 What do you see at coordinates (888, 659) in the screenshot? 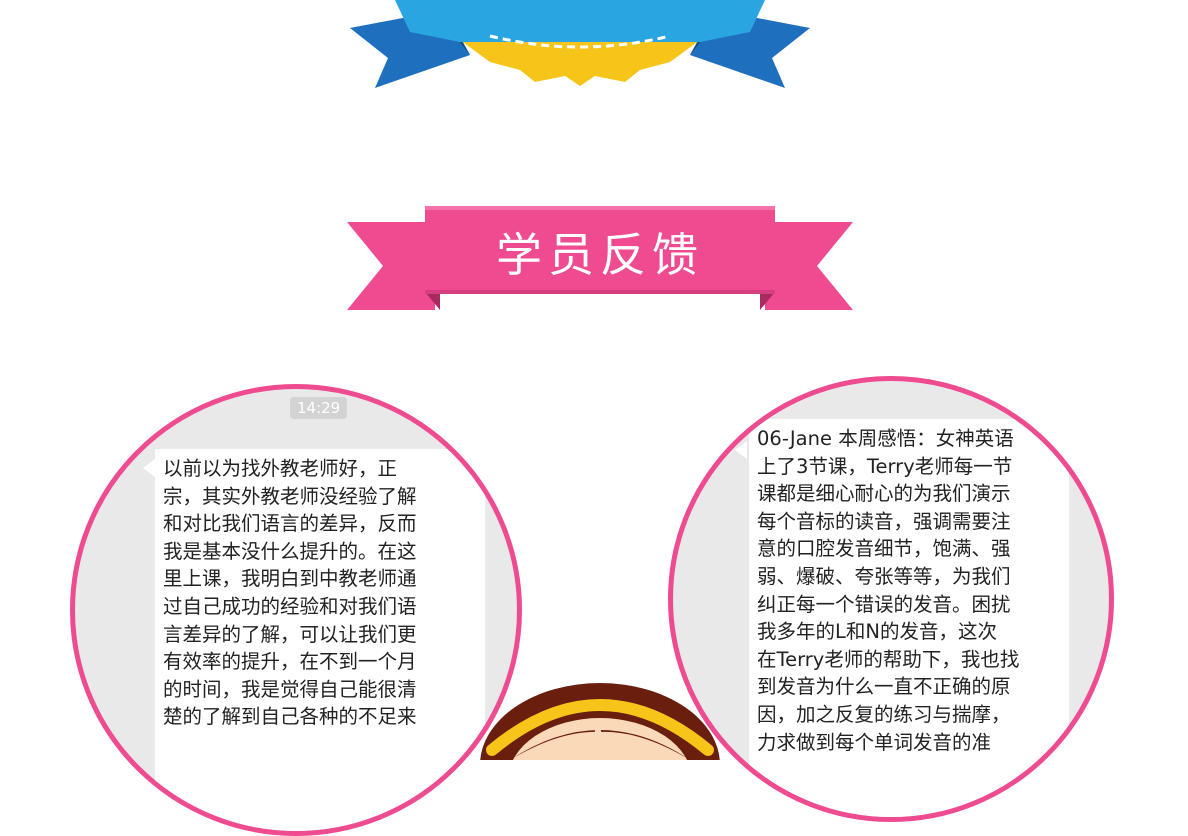
I see `message-line: 在Terry老师的帮助下，我也找` at bounding box center [888, 659].